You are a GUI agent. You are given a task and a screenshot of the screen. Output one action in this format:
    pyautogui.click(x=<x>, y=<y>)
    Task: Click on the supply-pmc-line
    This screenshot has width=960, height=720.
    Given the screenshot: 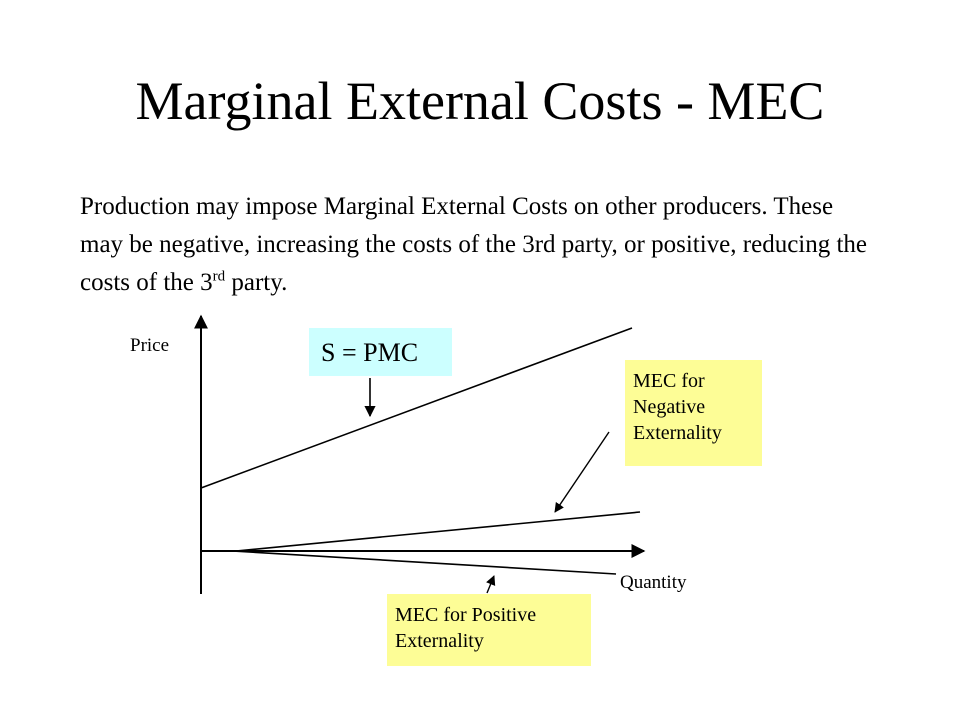 What is the action you would take?
    pyautogui.click(x=416, y=408)
    